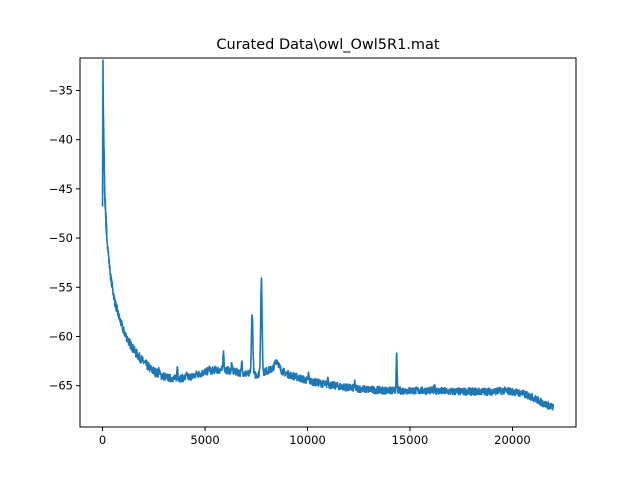  What do you see at coordinates (512, 440) in the screenshot?
I see `x-tick-label: 20000` at bounding box center [512, 440].